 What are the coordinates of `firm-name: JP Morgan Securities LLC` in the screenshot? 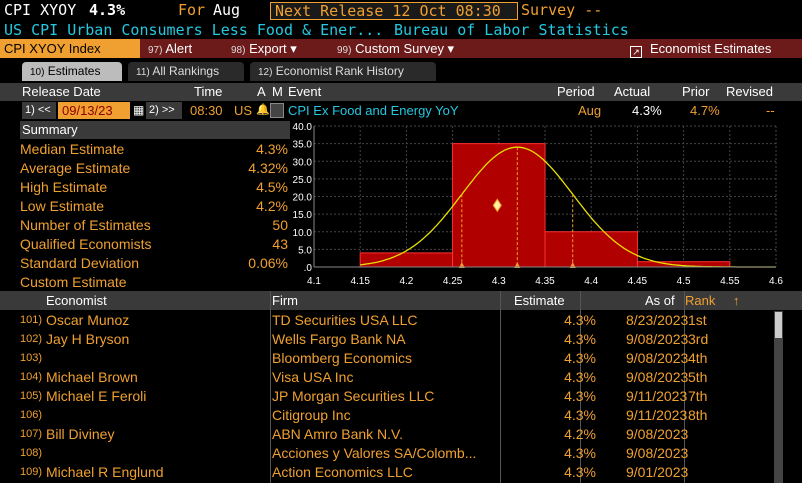 It's located at (353, 396).